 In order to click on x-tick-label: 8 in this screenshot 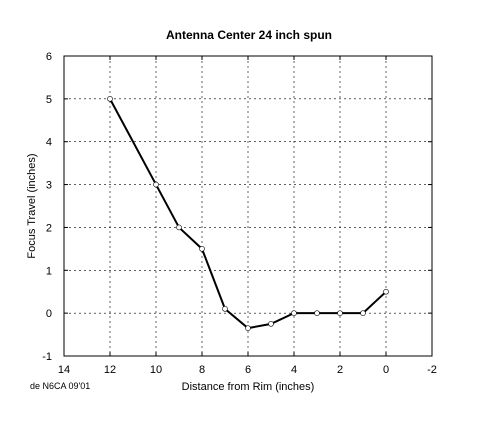, I will do `click(202, 370)`.